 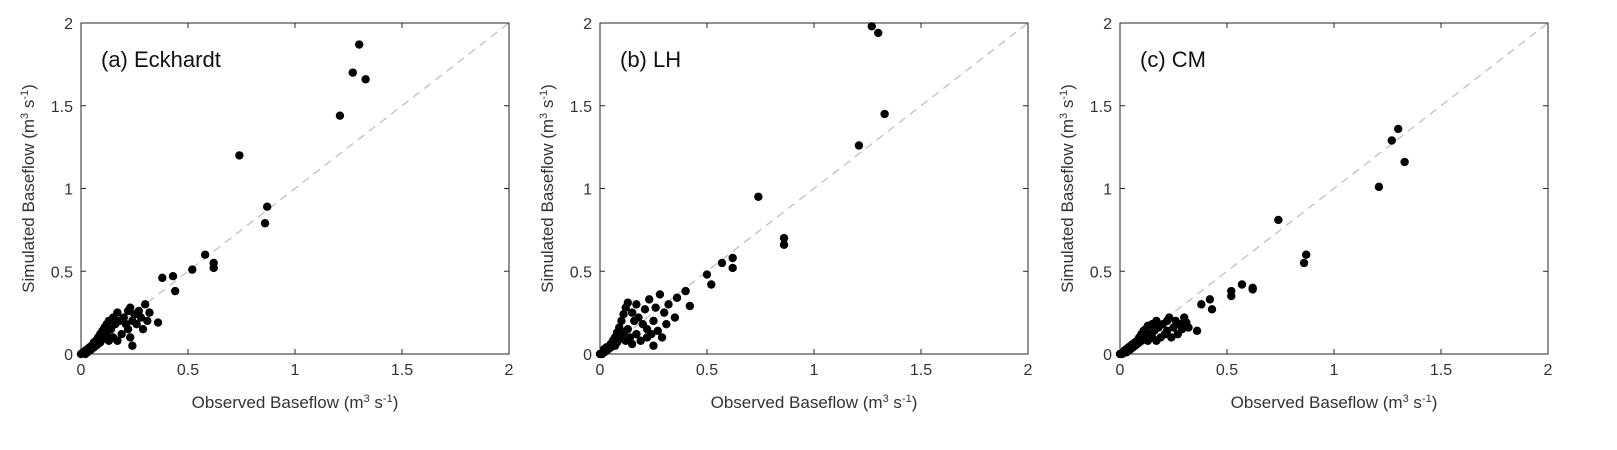 What do you see at coordinates (161, 59) in the screenshot?
I see `panel-label: (a) Eckhardt` at bounding box center [161, 59].